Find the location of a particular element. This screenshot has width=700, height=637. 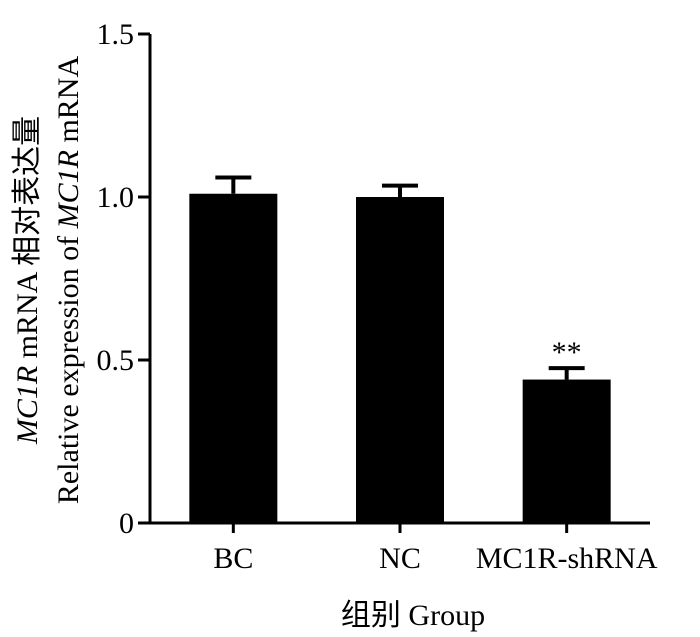

y-tick-label: 0.5 is located at coordinates (116, 360).